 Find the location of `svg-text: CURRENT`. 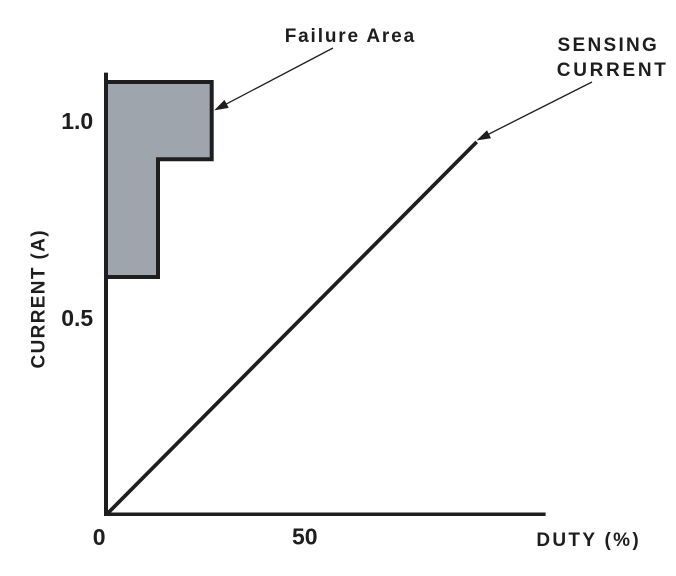

svg-text: CURRENT is located at coordinates (613, 70).